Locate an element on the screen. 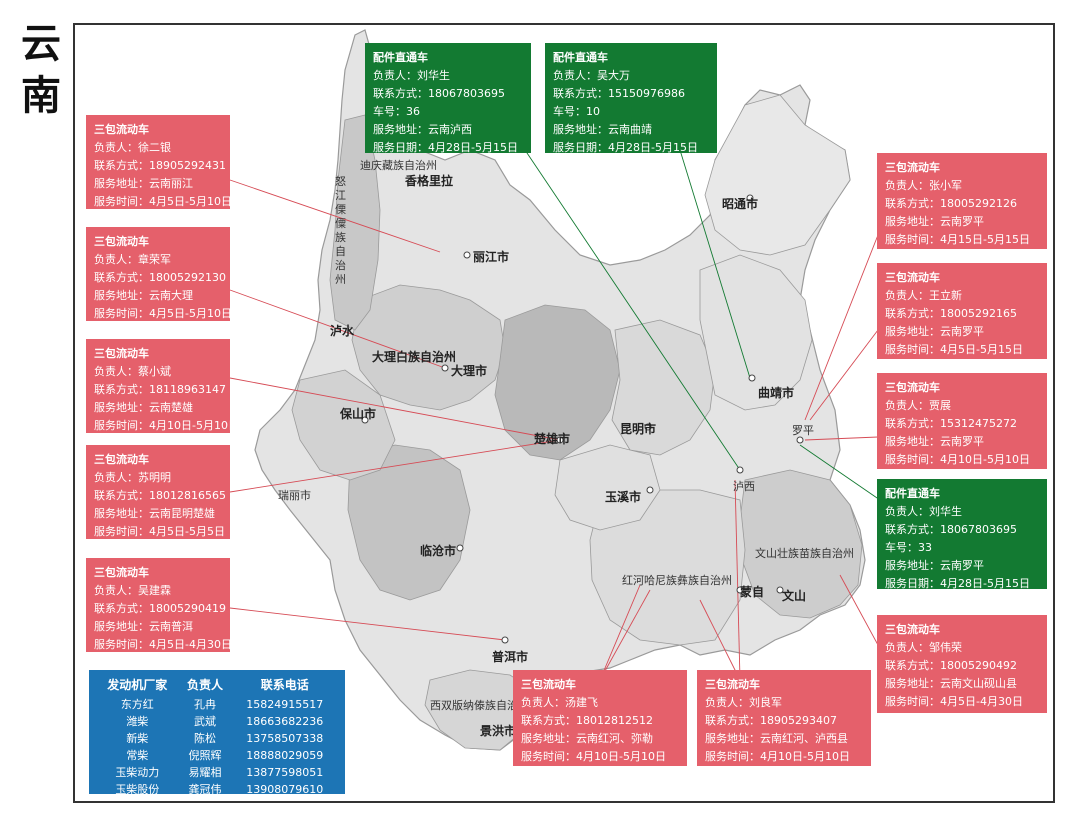 Image resolution: width=1080 pixels, height=831 pixels. label-lushui: 泸水 is located at coordinates (342, 331).